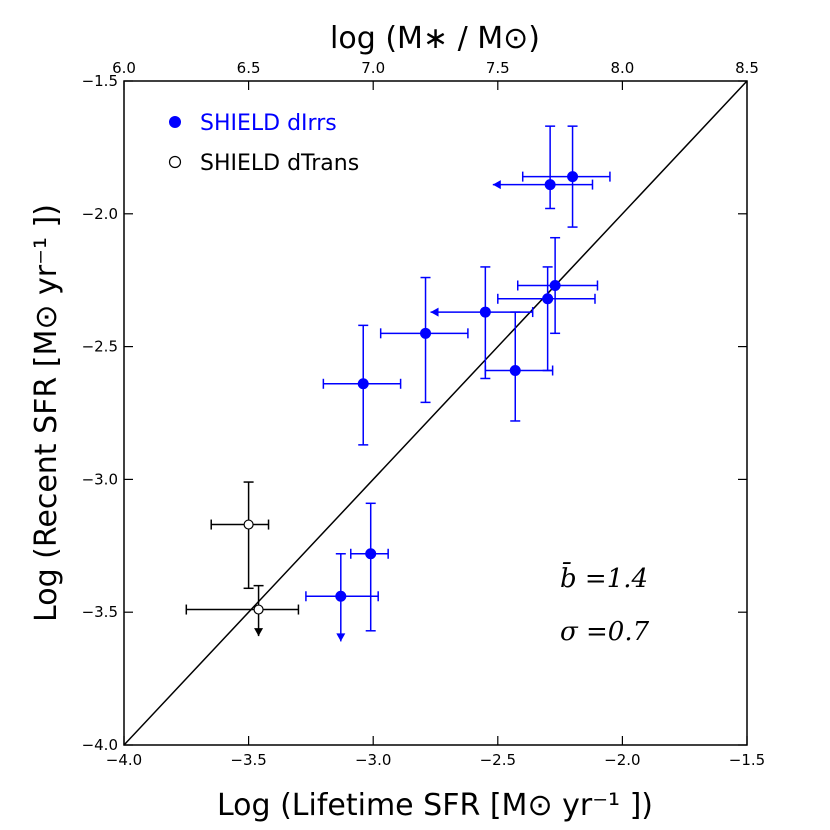 This screenshot has width=830, height=830. I want to click on legend-label-dtrans: SHIELD dTrans, so click(279, 163).